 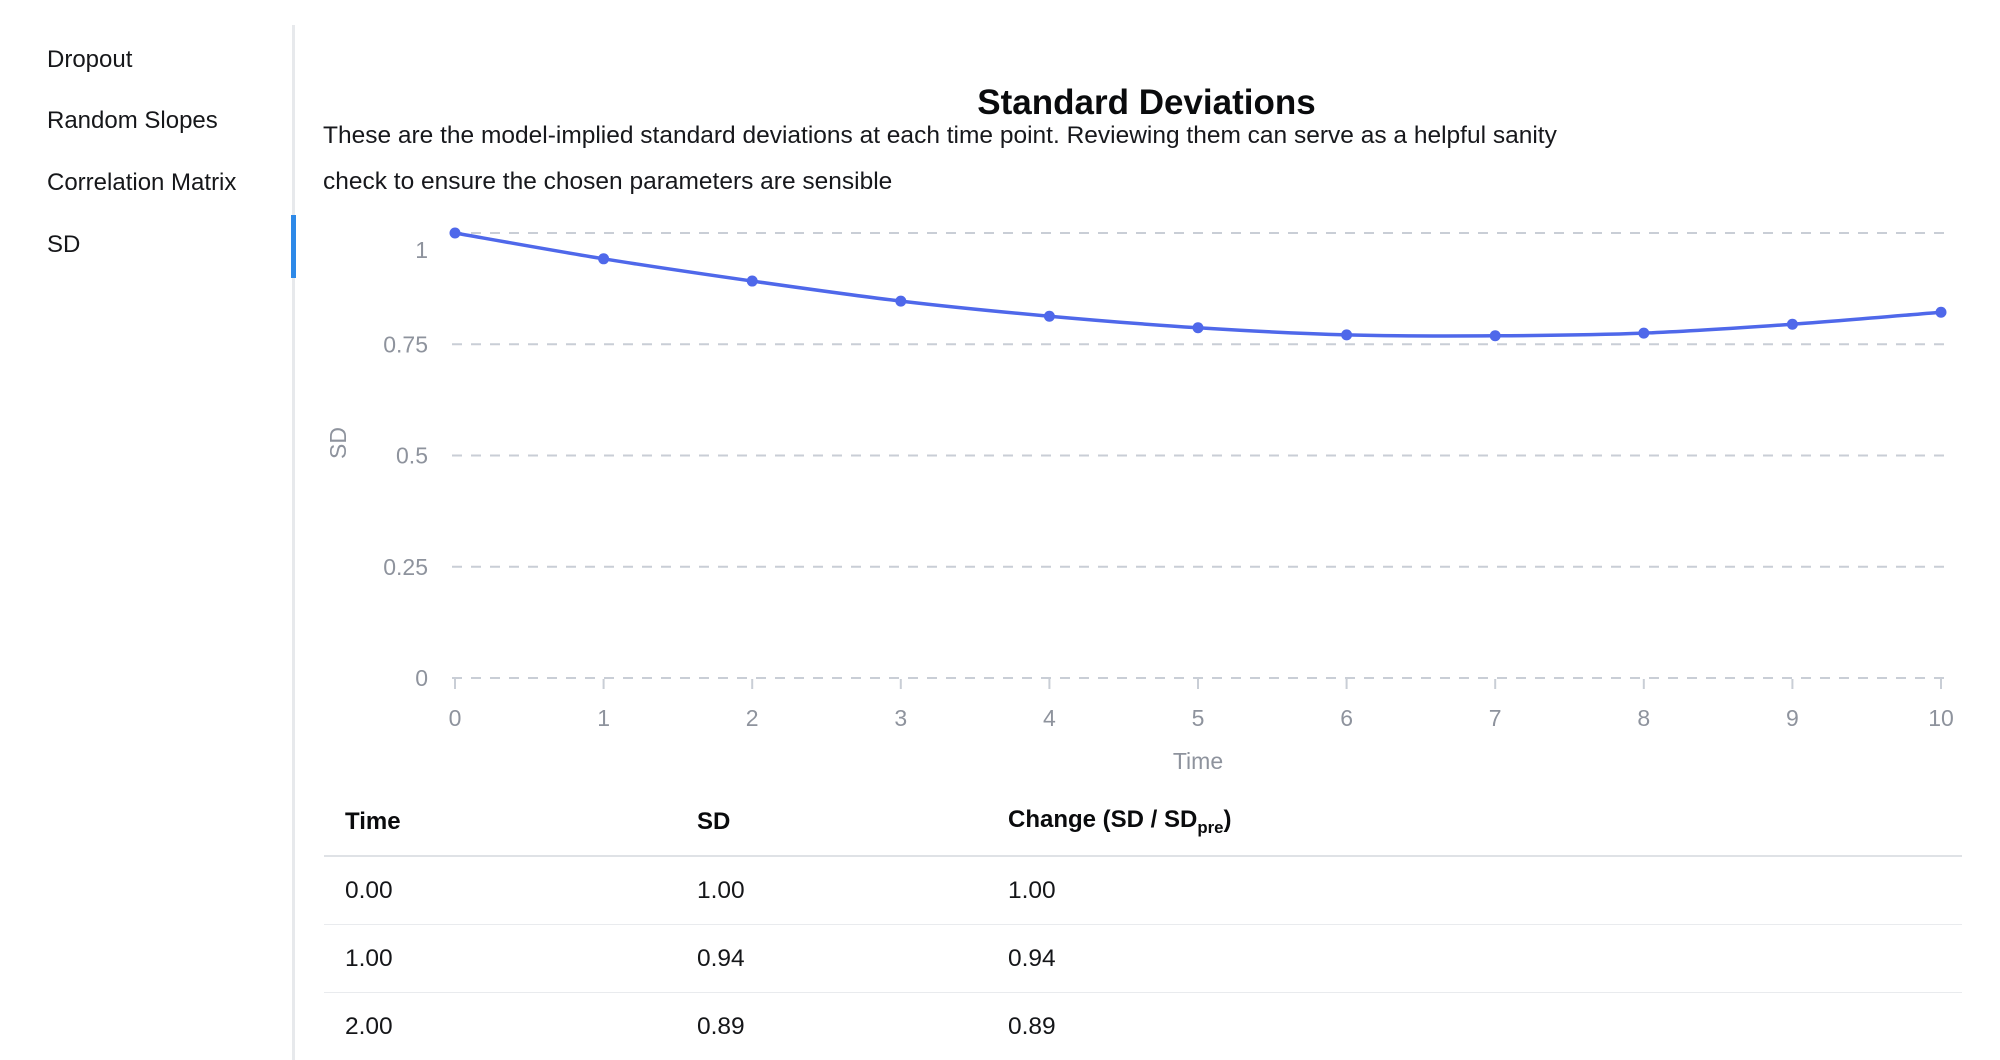 I want to click on table-header-change: Change (SD / SDpre), so click(x=1120, y=821).